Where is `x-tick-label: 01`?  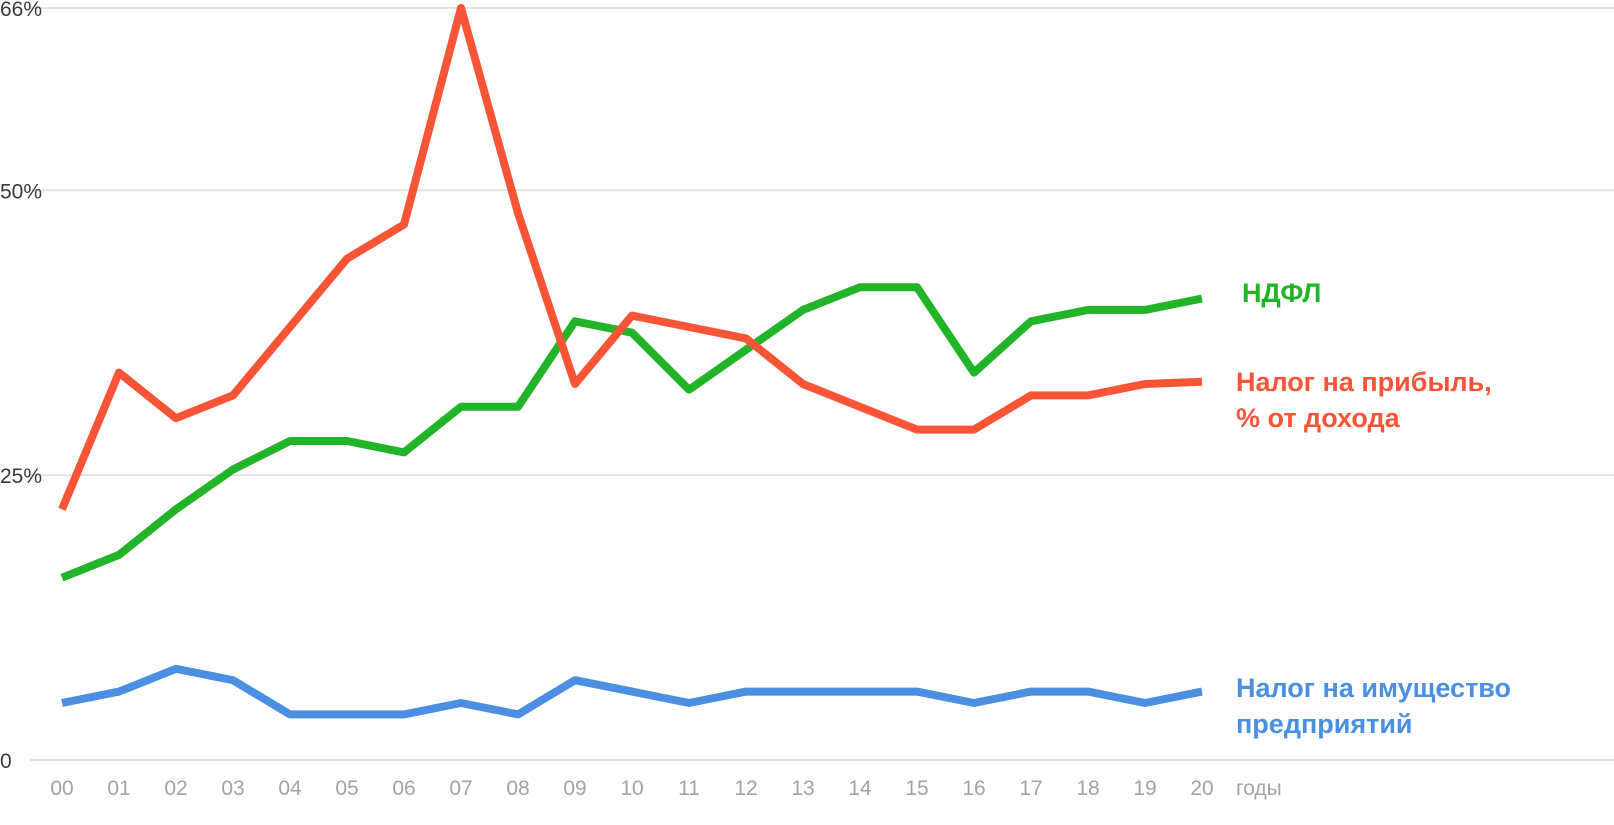
x-tick-label: 01 is located at coordinates (118, 788).